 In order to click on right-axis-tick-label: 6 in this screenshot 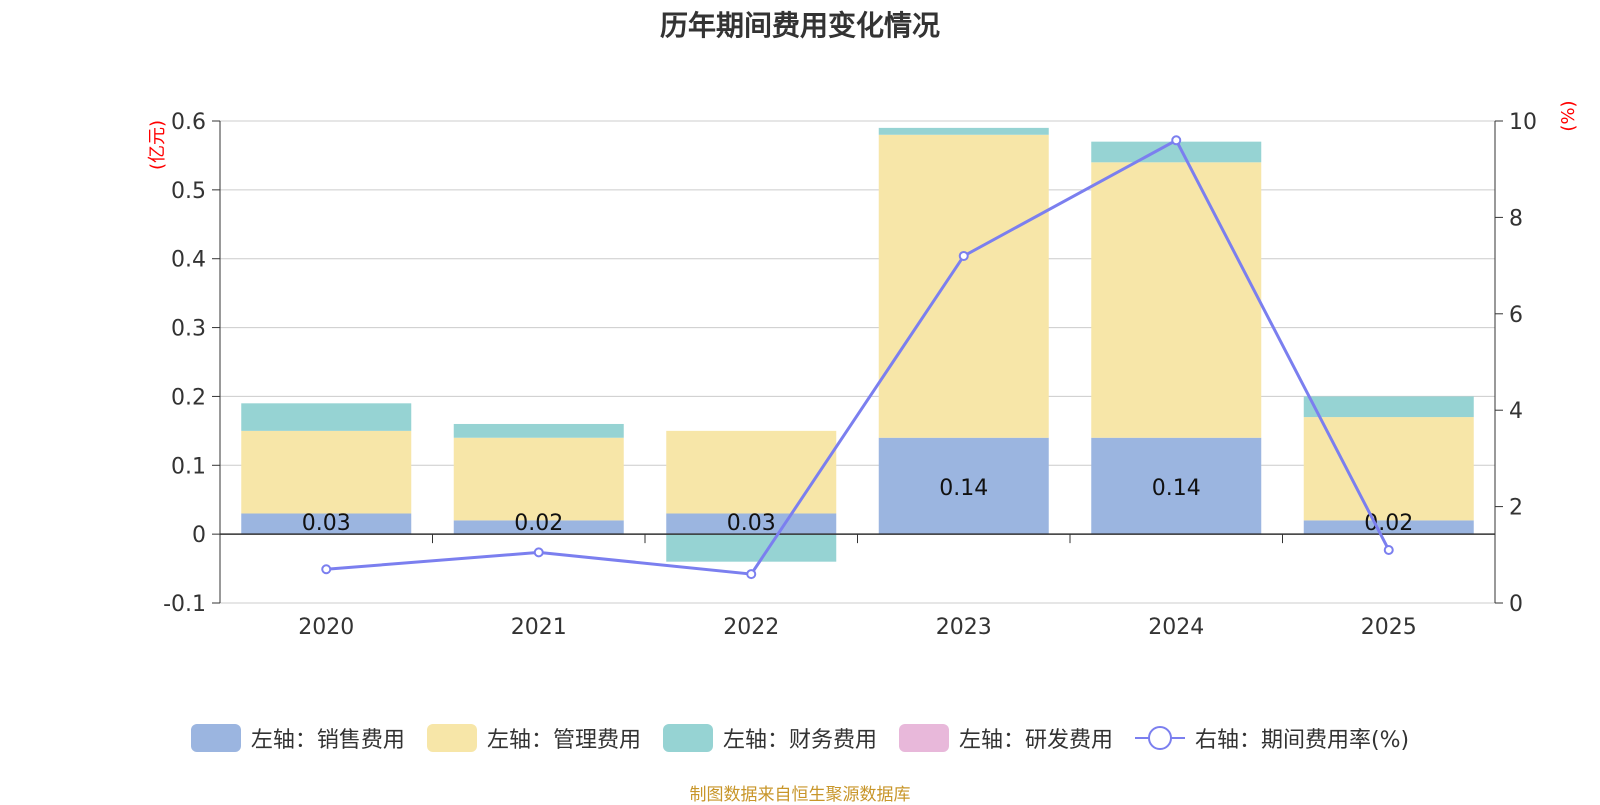, I will do `click(1516, 315)`.